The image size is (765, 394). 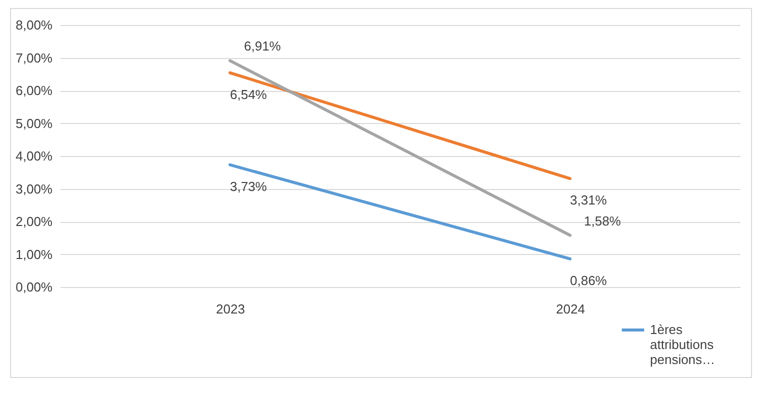 What do you see at coordinates (230, 309) in the screenshot?
I see `x-tick-label: 2023` at bounding box center [230, 309].